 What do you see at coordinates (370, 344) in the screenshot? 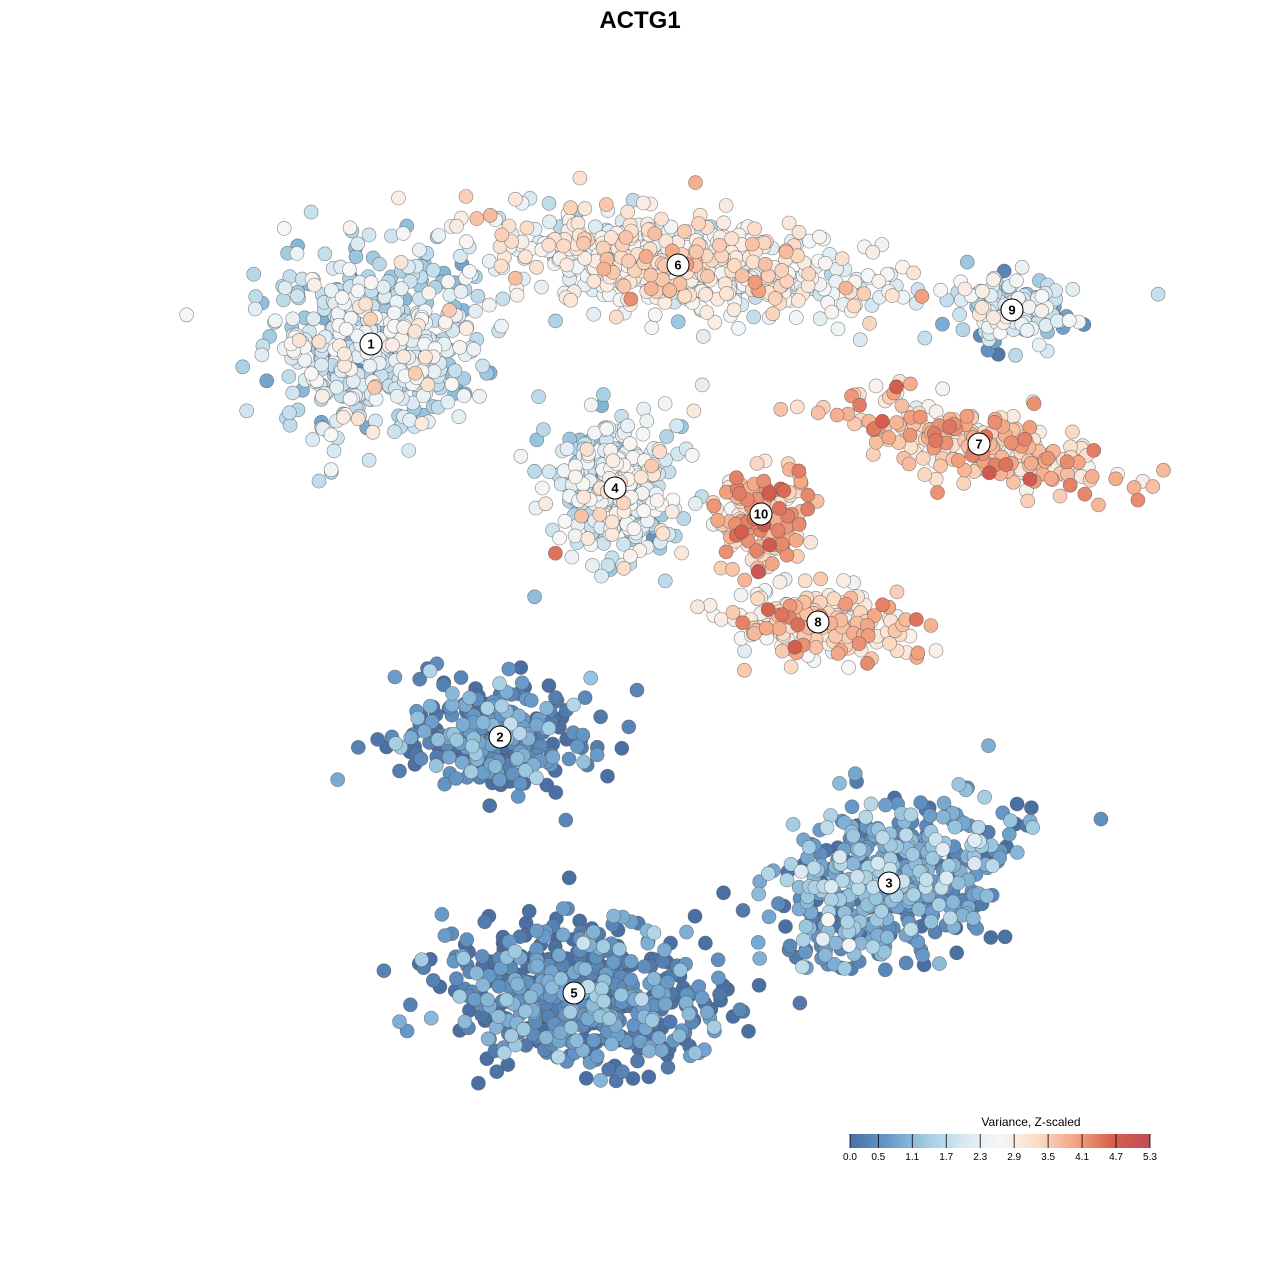
I see `cluster-label-text: 1` at bounding box center [370, 344].